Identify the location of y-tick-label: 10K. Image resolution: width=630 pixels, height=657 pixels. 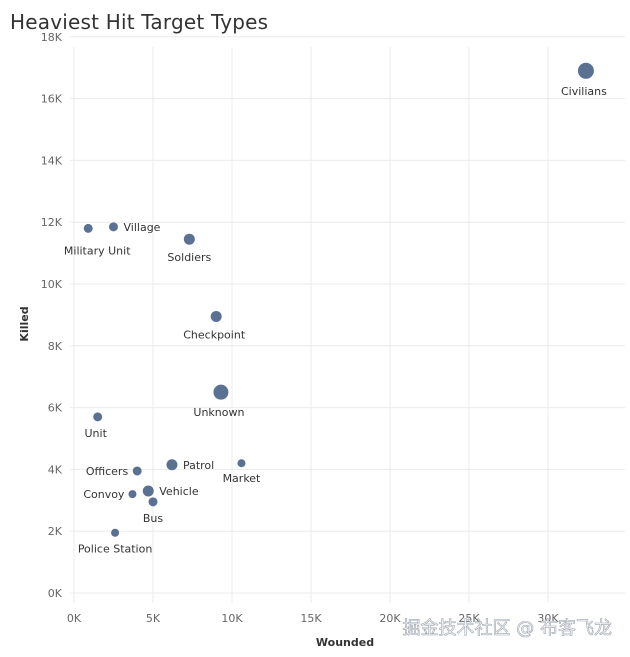
(52, 284).